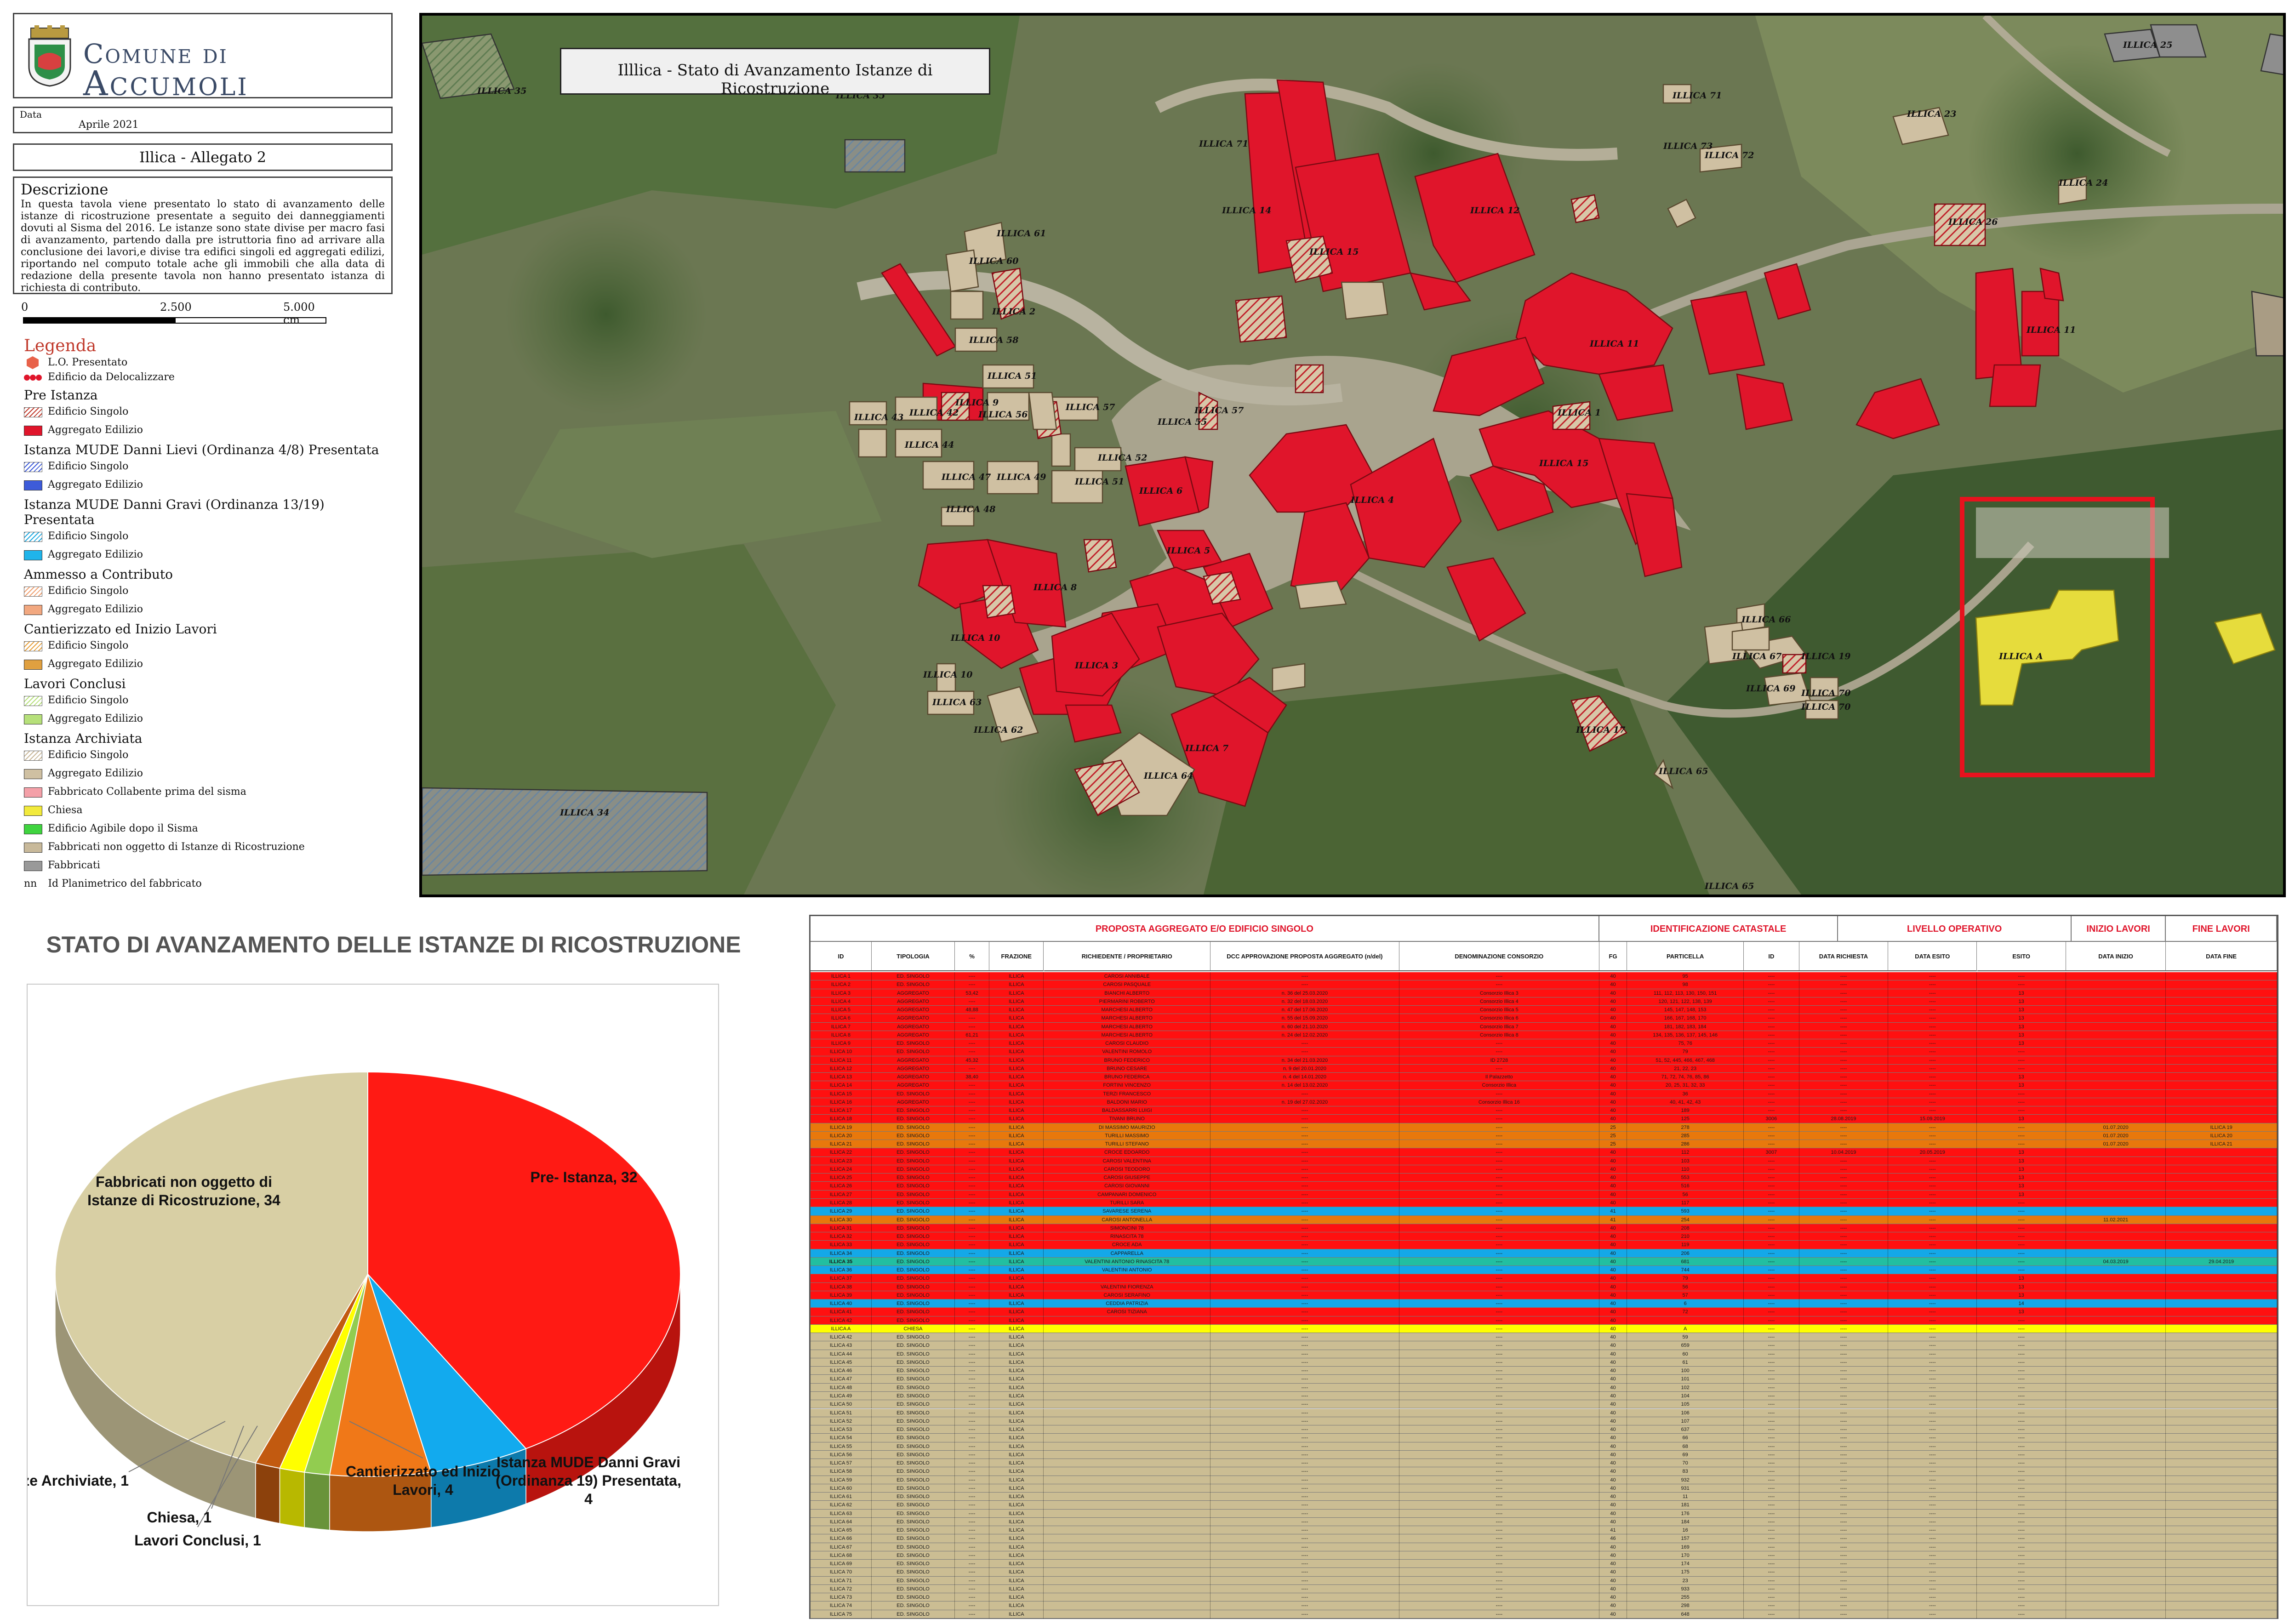  Describe the element at coordinates (208, 866) in the screenshot. I see `legend-item: Fabbricati` at that location.